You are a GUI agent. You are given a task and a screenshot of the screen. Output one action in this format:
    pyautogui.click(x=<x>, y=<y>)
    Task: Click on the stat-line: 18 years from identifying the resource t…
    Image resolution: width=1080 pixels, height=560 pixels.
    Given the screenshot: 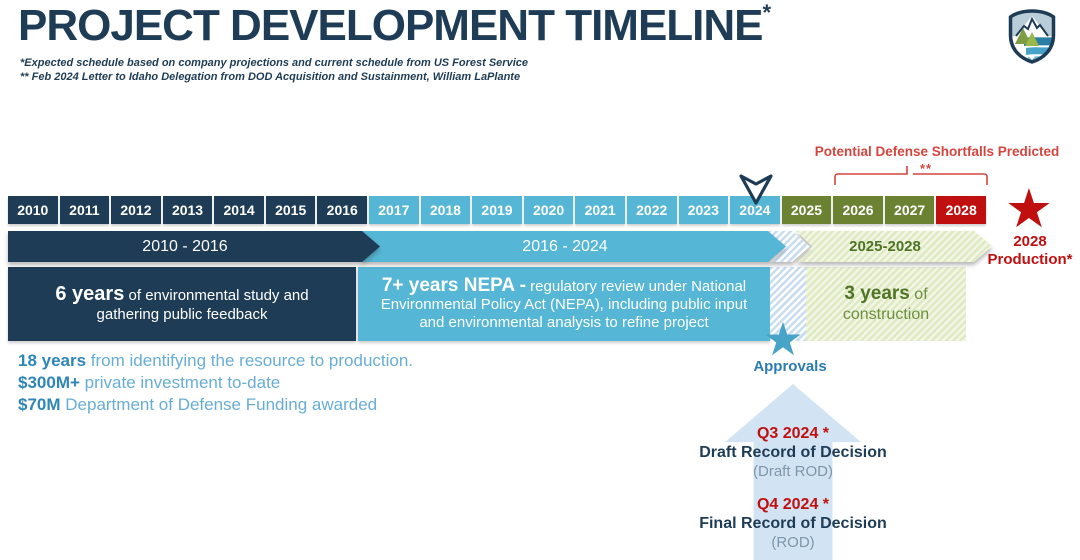 What is the action you would take?
    pyautogui.click(x=216, y=360)
    